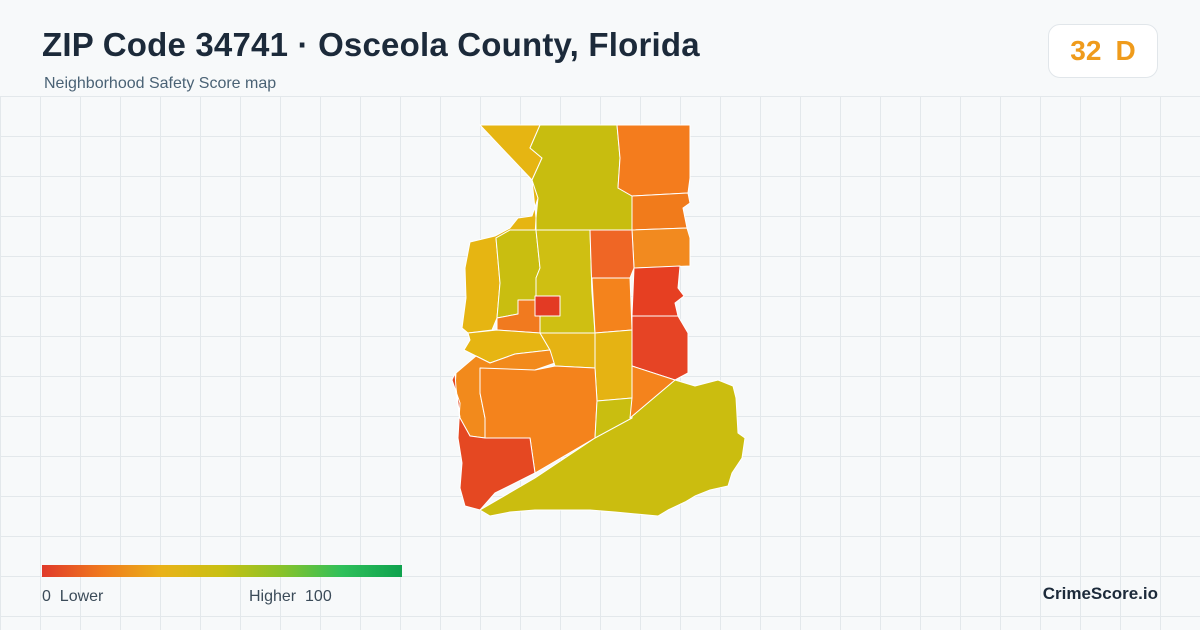  I want to click on legend-color-bar, so click(222, 571).